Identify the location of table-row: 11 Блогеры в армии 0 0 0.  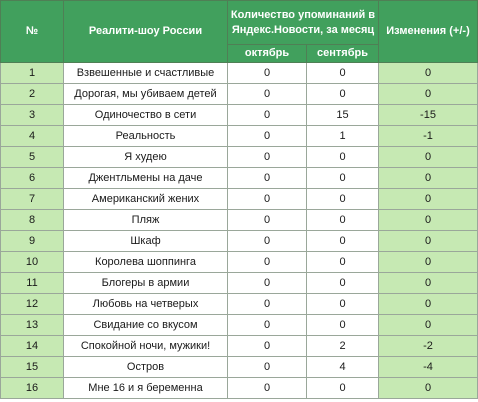
(239, 283).